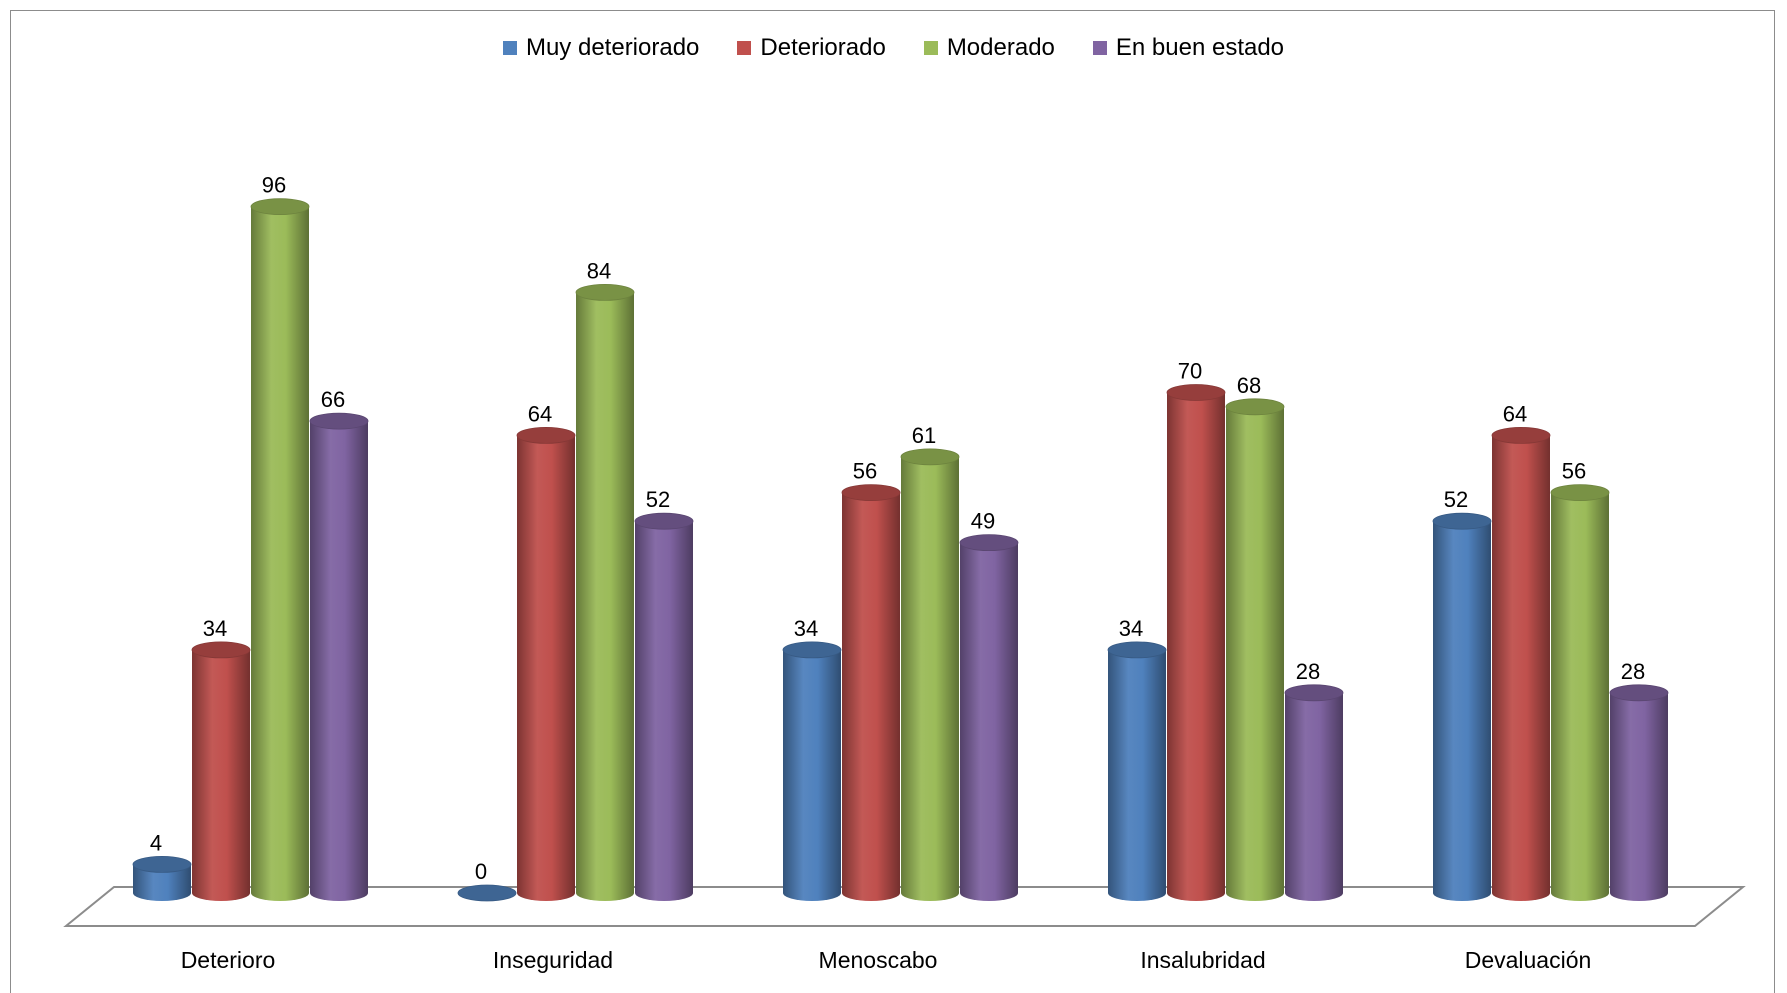 The width and height of the screenshot is (1787, 993). Describe the element at coordinates (1462, 706) in the screenshot. I see `bar-devaluación-muy-deteriorado` at that location.